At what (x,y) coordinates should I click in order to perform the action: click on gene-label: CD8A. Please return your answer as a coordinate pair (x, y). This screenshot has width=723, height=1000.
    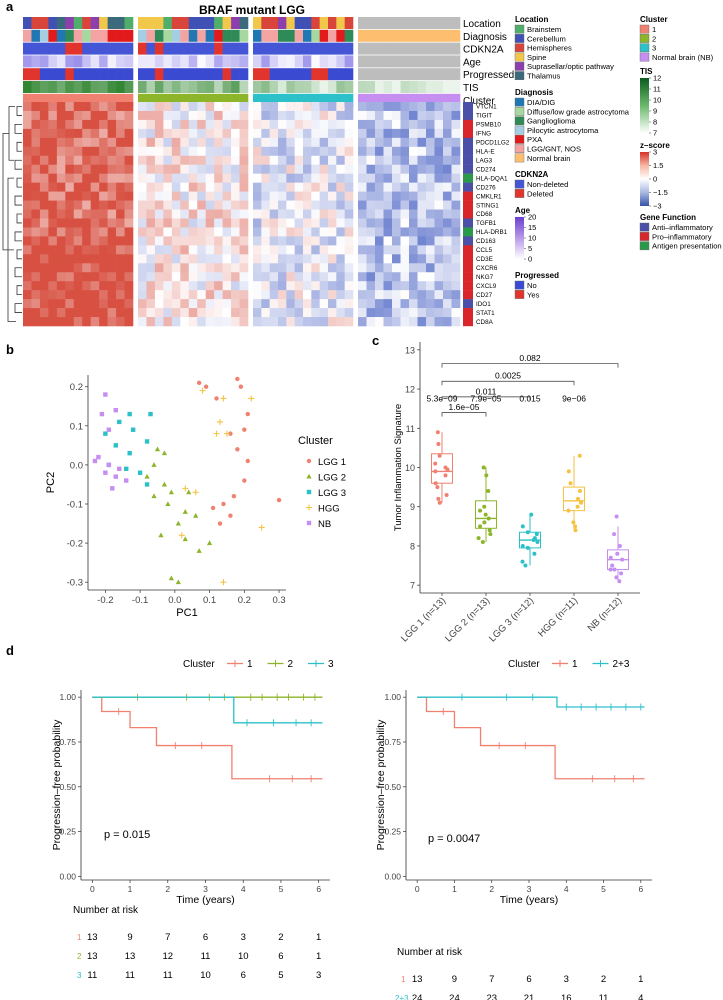
    Looking at the image, I should click on (485, 322).